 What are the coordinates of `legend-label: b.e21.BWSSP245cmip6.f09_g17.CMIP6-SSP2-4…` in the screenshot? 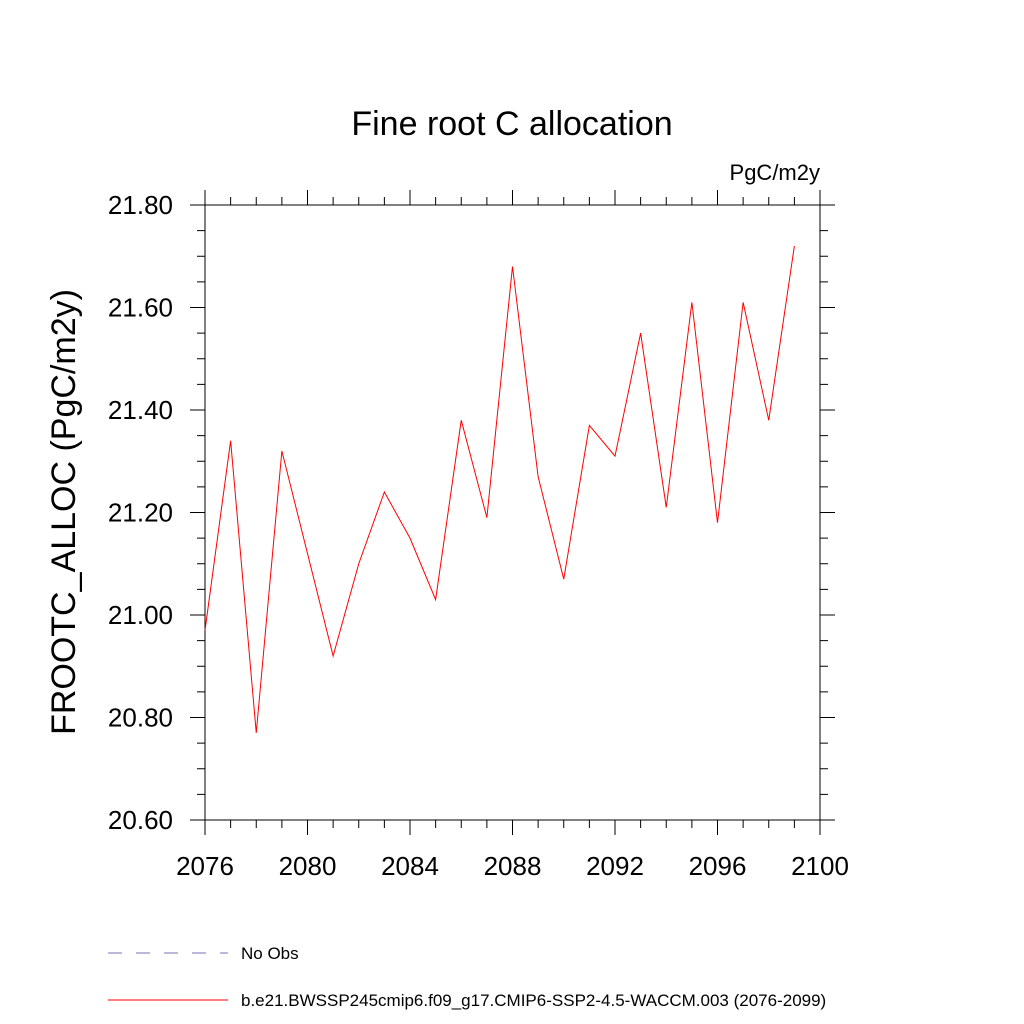 It's located at (533, 1000).